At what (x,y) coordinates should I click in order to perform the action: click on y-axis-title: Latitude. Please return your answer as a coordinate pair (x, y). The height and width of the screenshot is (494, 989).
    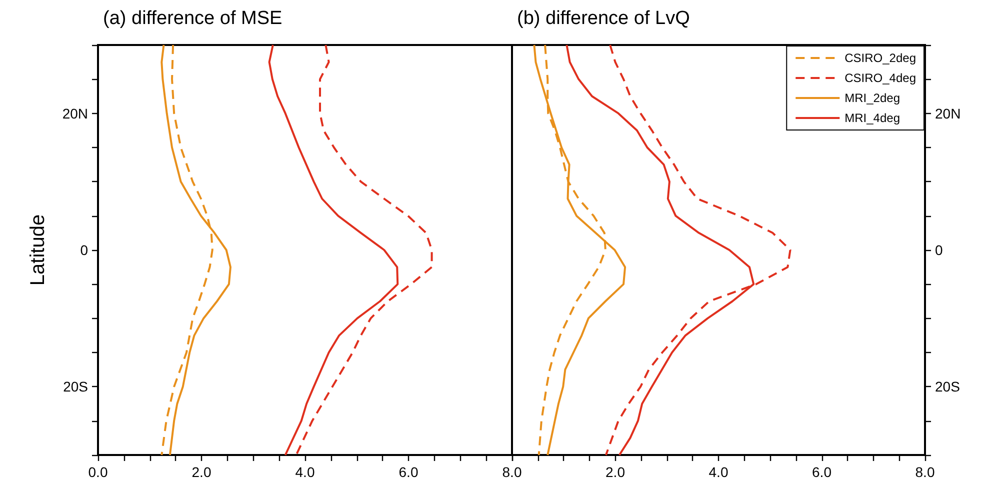
    Looking at the image, I should click on (38, 250).